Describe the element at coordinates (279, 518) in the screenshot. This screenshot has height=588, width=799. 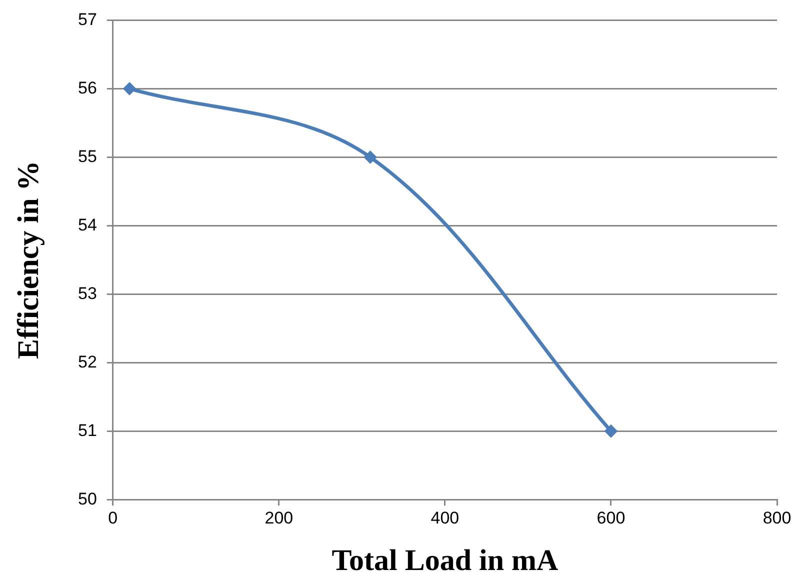
I see `x-tick-label: 200` at that location.